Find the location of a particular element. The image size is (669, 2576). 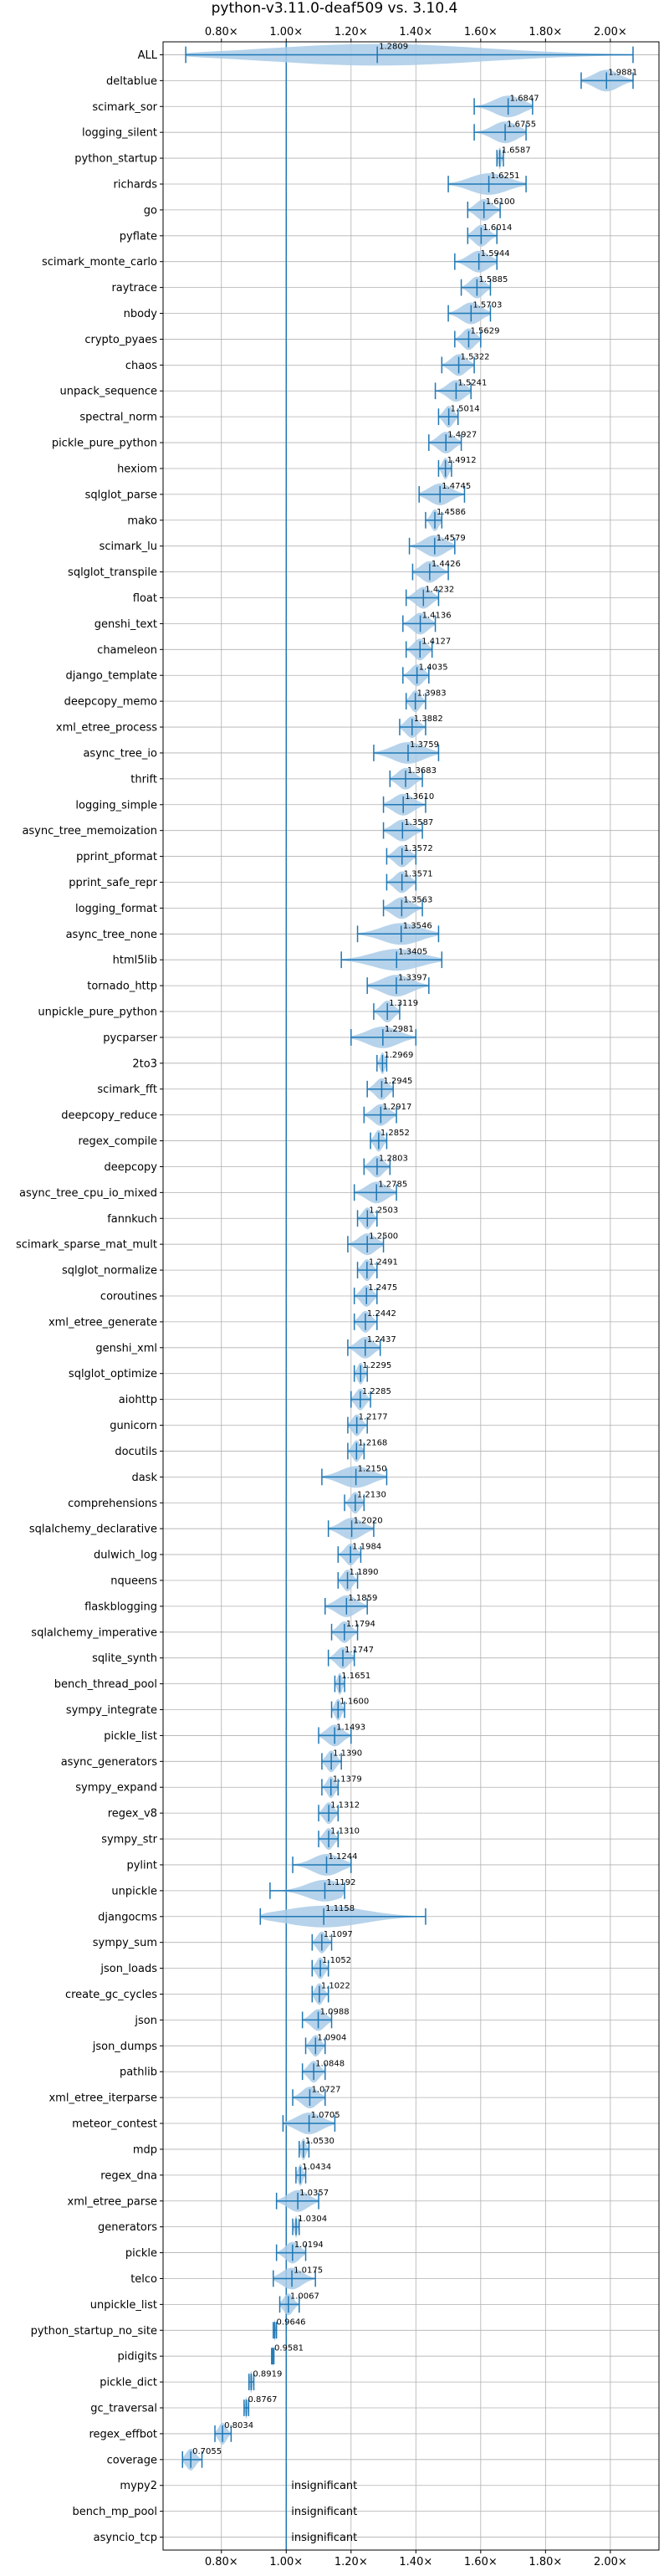

y-tick-label: scimark_lu is located at coordinates (128, 546).